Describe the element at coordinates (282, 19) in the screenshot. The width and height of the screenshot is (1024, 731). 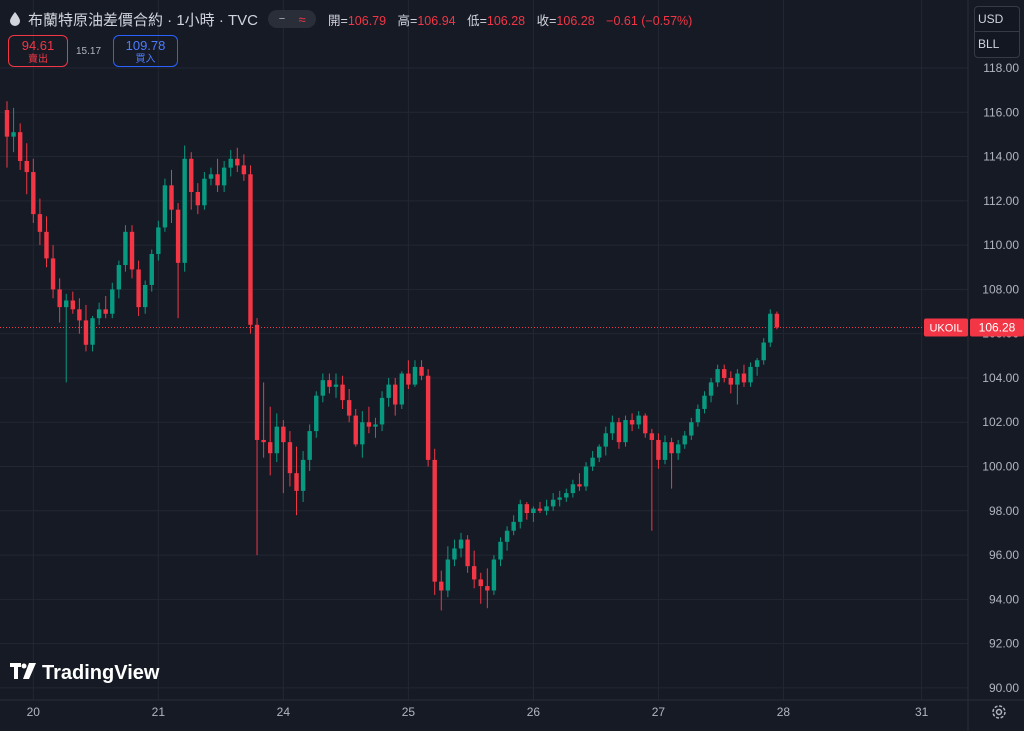
I see `minus-icon: −` at that location.